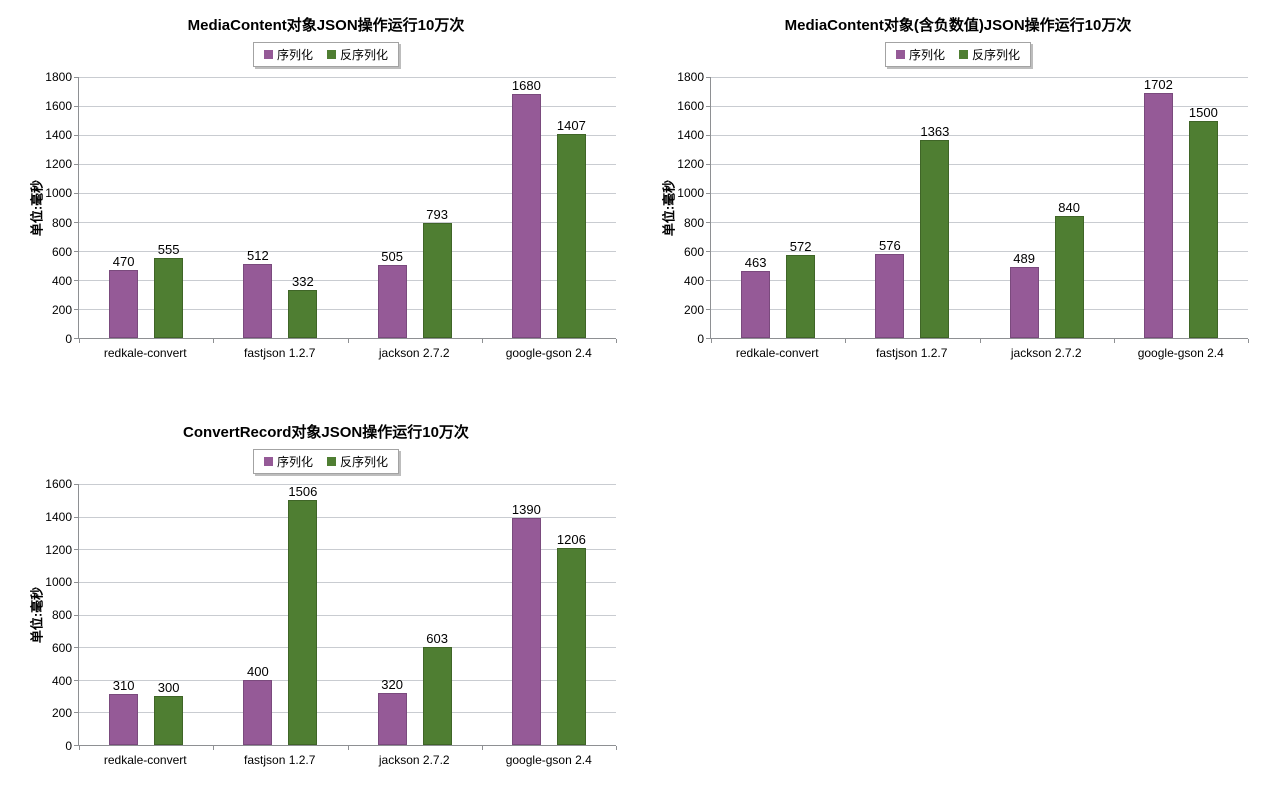  Describe the element at coordinates (392, 256) in the screenshot. I see `bar-value-label: 505` at that location.